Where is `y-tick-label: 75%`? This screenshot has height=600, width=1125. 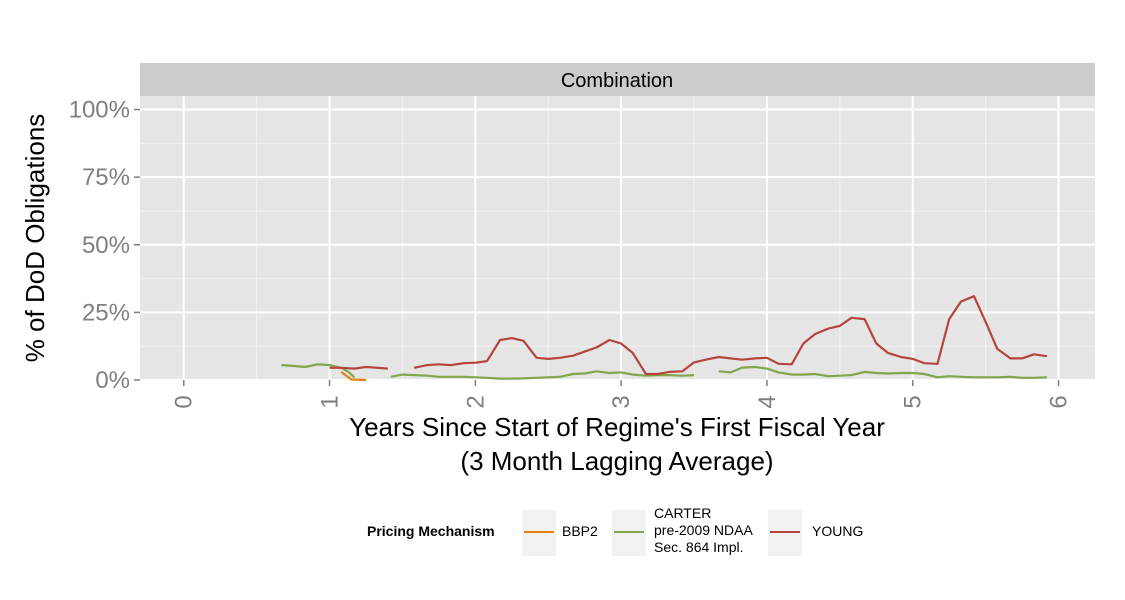 y-tick-label: 75% is located at coordinates (106, 177).